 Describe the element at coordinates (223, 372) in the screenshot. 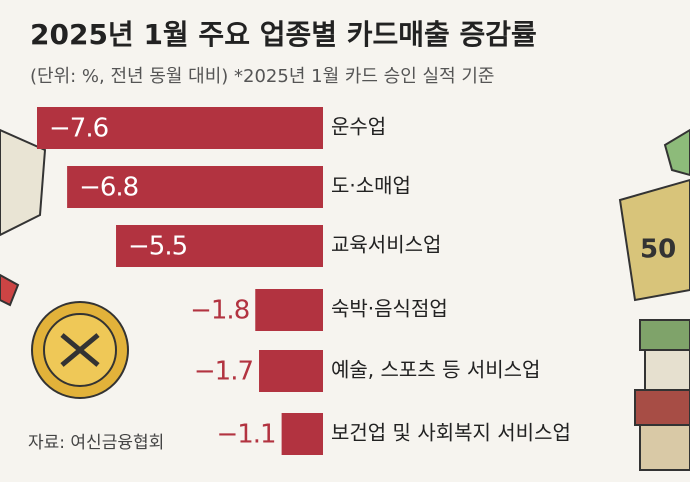

I see `value-label: −1.7` at that location.